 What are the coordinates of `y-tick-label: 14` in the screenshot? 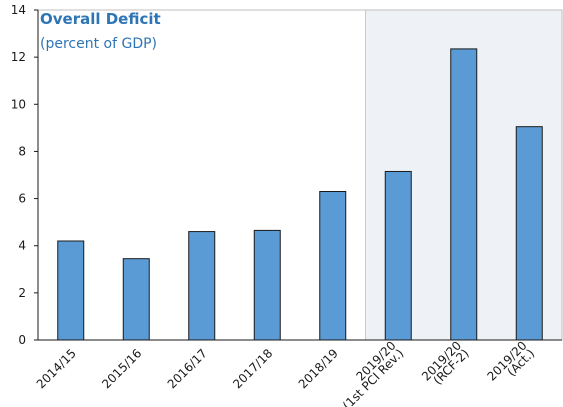 It's located at (18, 10).